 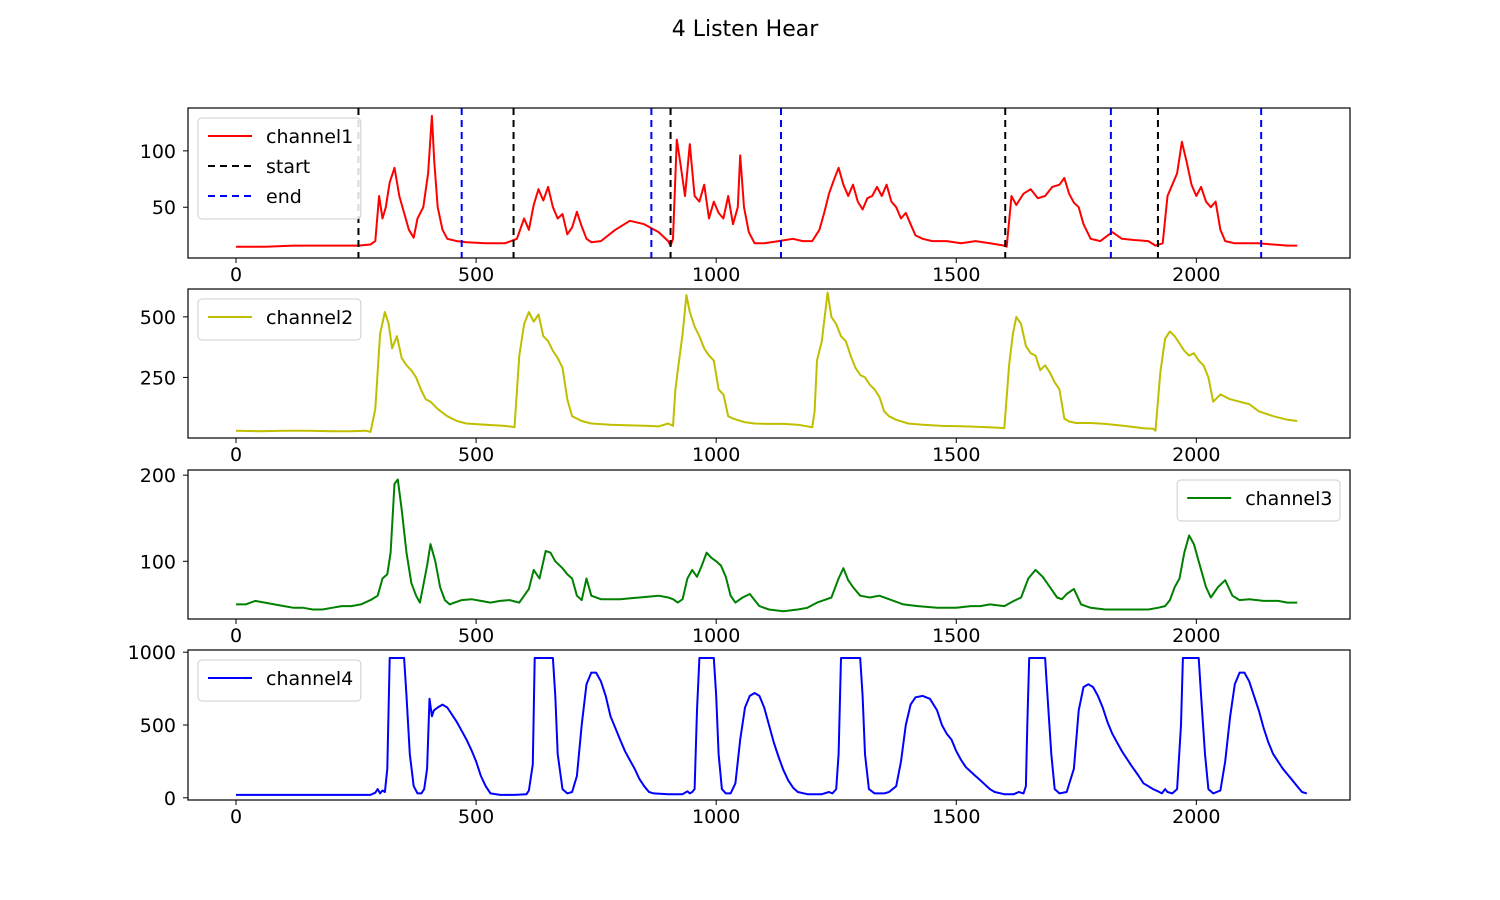 What do you see at coordinates (309, 137) in the screenshot?
I see `legend-label-channel1: channel1` at bounding box center [309, 137].